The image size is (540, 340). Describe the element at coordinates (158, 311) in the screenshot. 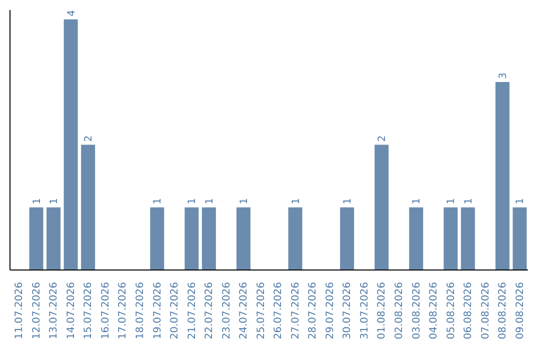

I see `x-tick-label: 19.07.2026` at that location.